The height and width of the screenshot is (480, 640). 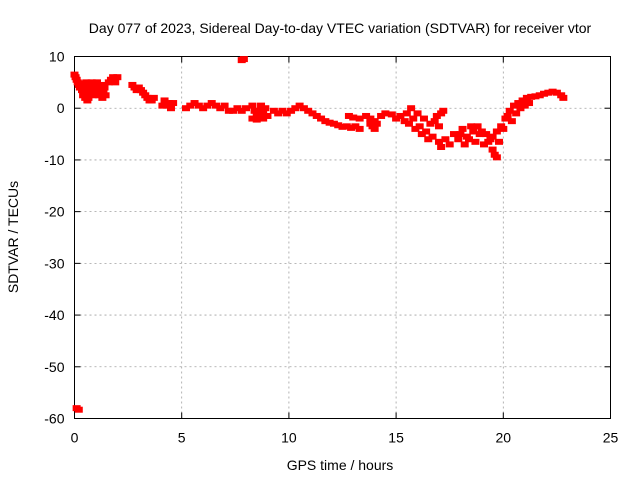 I want to click on y-axis-label: SDTVAR / TECUs, so click(x=13, y=237).